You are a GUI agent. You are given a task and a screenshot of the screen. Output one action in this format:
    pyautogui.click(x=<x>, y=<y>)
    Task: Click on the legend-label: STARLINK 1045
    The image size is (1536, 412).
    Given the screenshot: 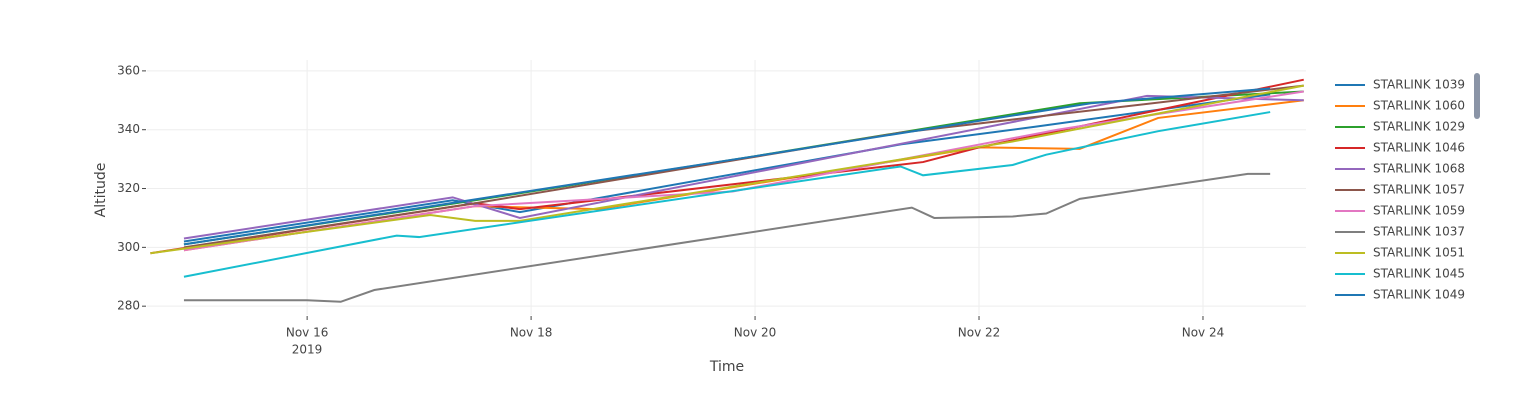 What is the action you would take?
    pyautogui.click(x=1419, y=274)
    